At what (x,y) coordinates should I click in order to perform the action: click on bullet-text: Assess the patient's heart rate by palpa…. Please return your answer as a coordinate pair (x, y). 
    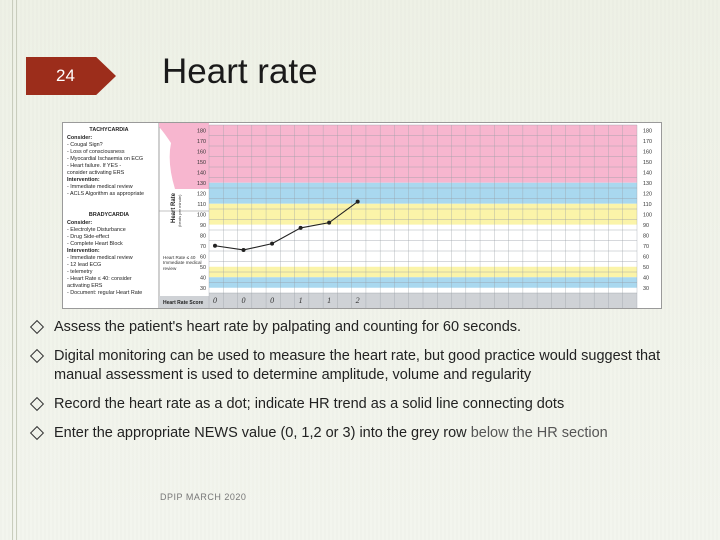
    Looking at the image, I should click on (288, 327).